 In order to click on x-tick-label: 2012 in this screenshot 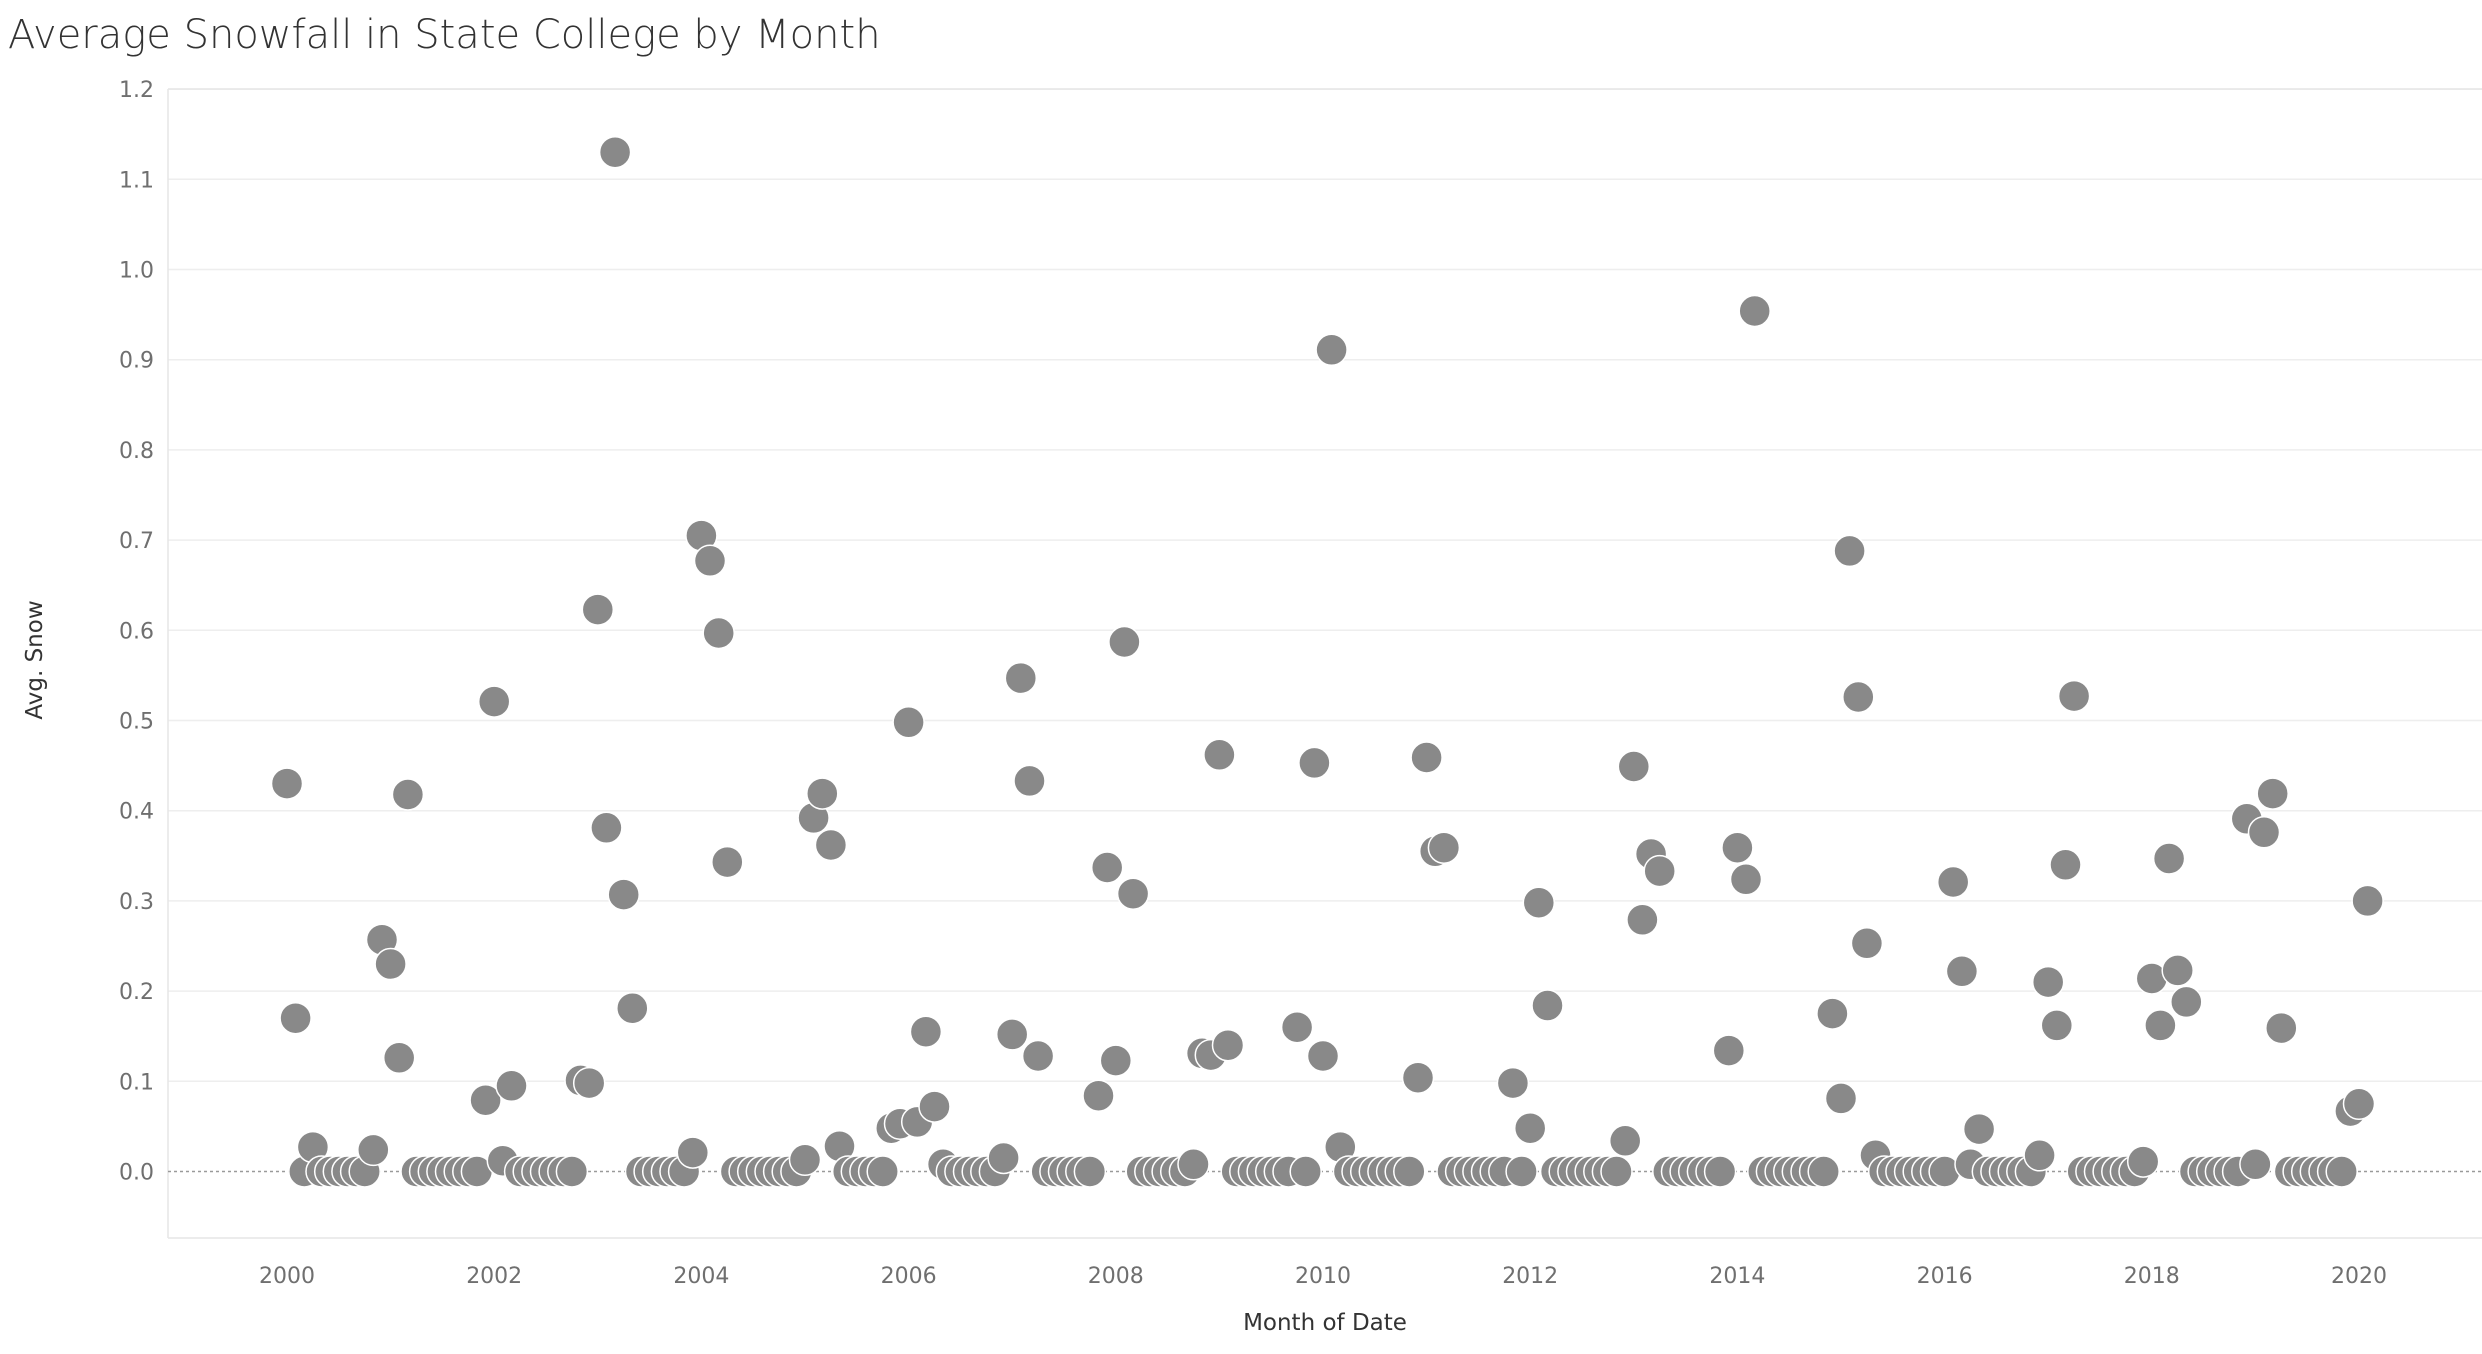, I will do `click(1530, 1276)`.